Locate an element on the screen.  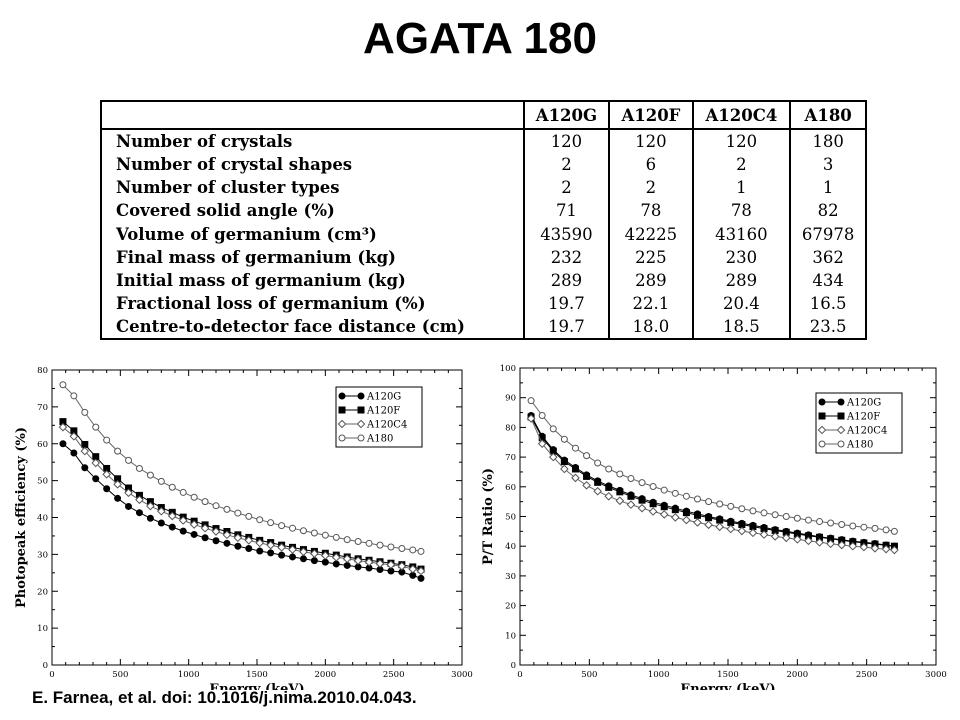
legend-box is located at coordinates (859, 423).